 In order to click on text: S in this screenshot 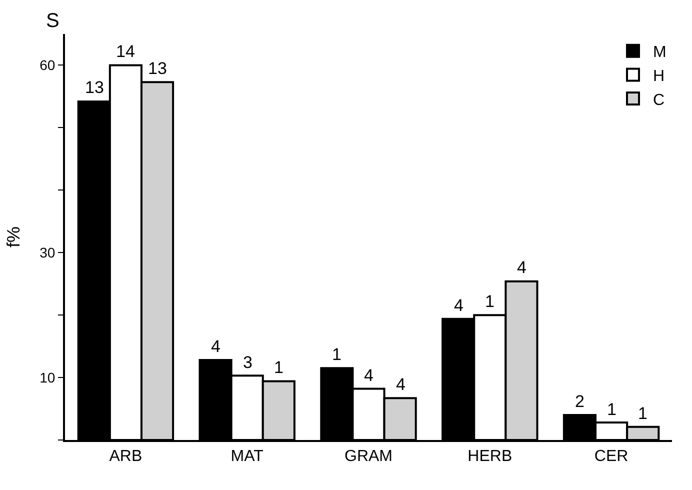, I will do `click(53, 21)`.